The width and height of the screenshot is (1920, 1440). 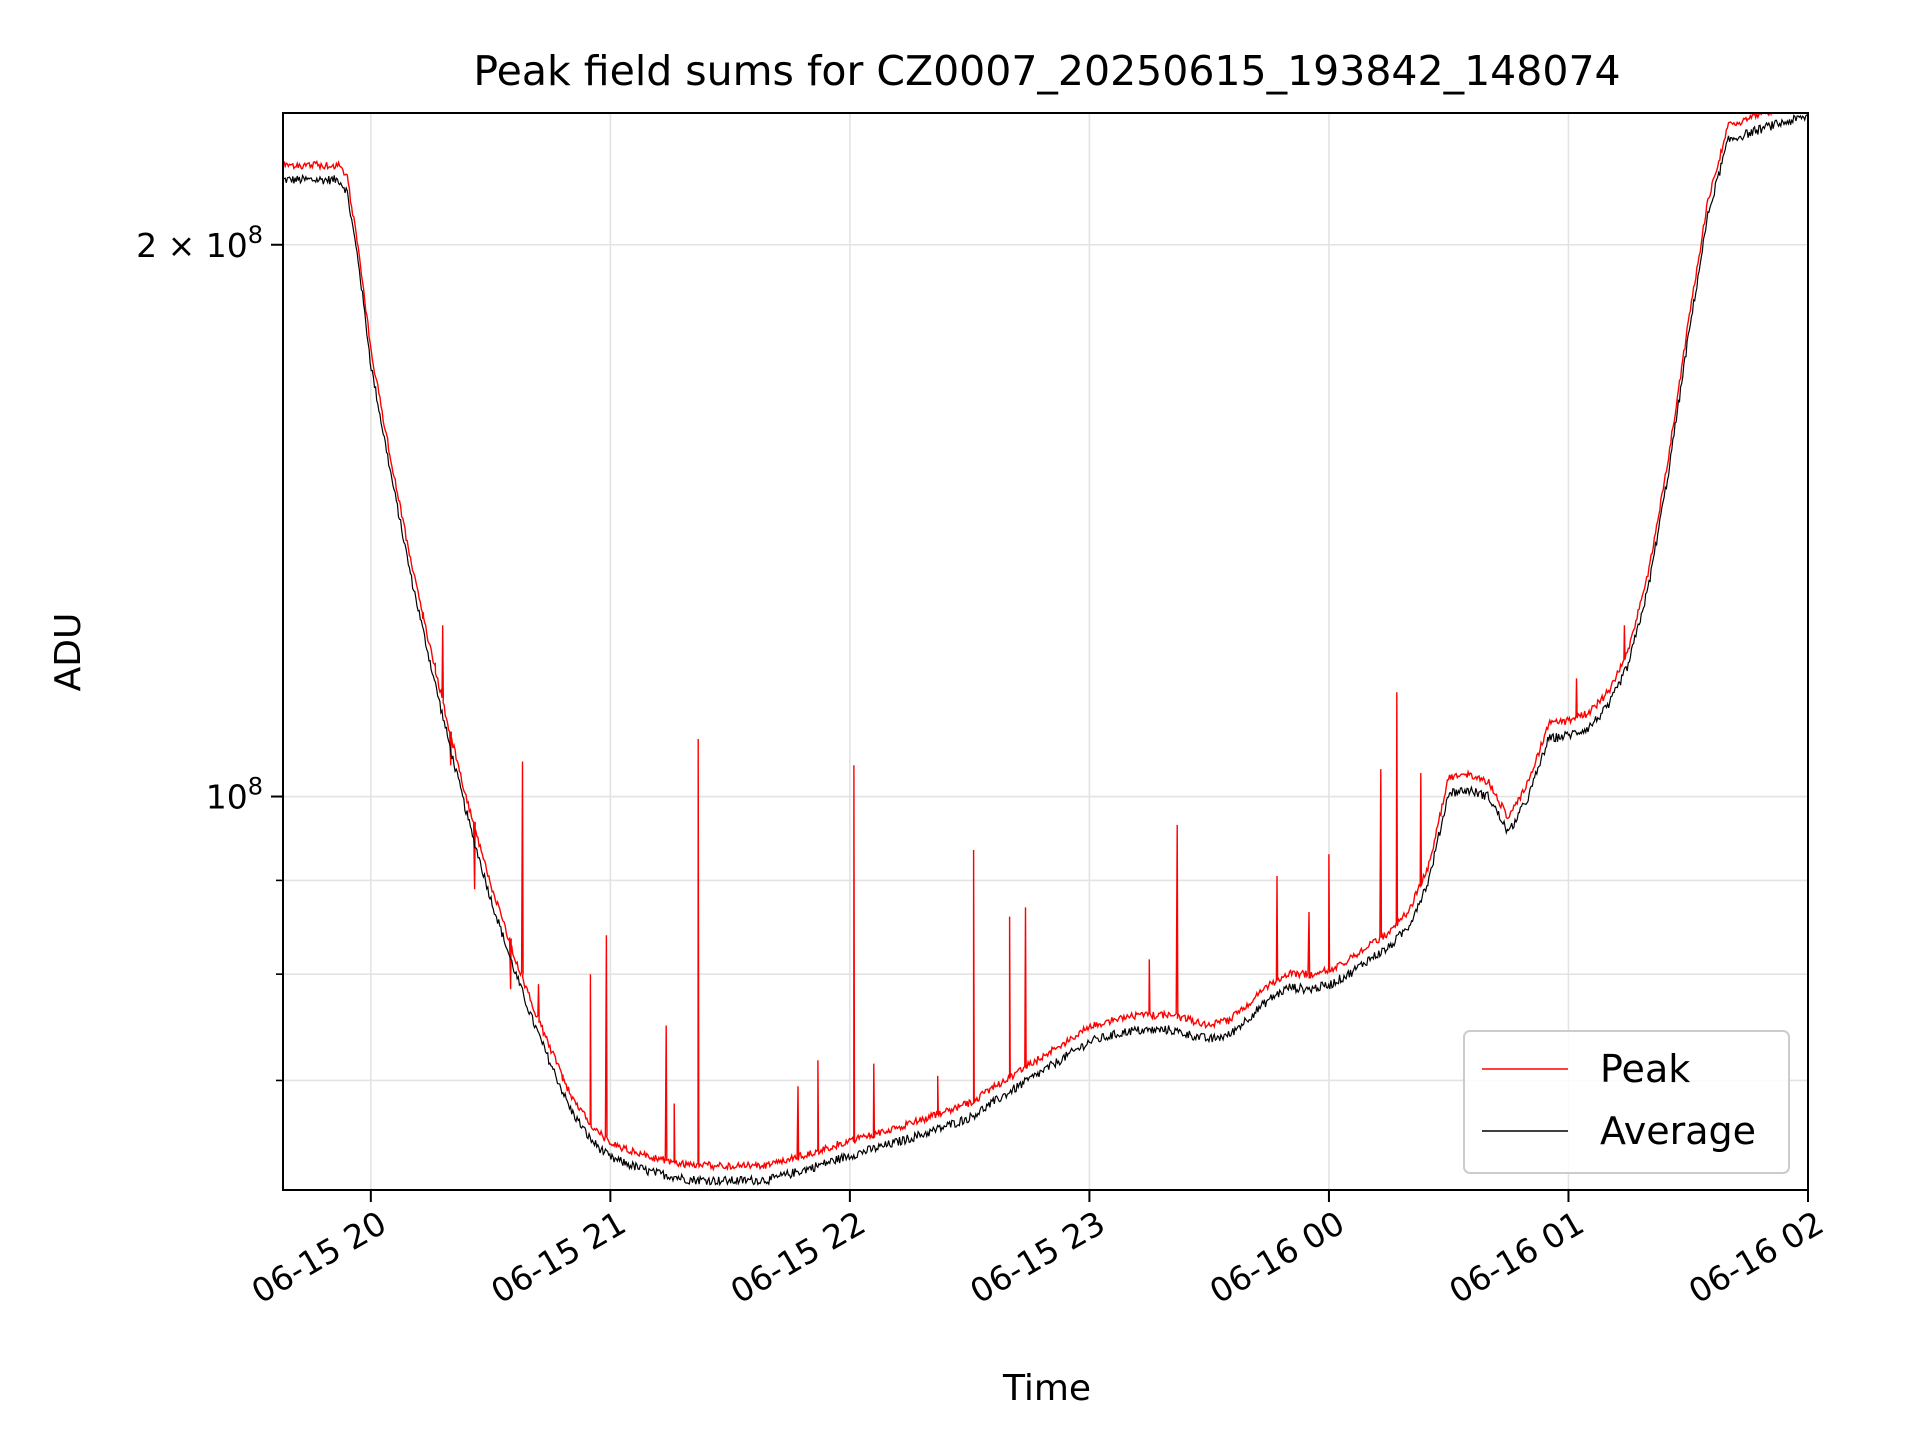 I want to click on y-tick-label: 2 × 108, so click(x=199, y=243).